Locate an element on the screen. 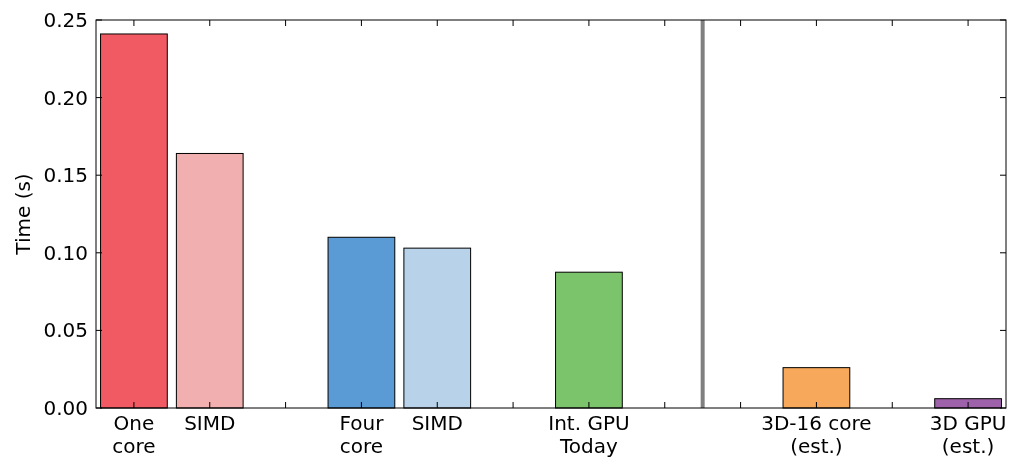  x-tick-label: 3D-16 core (est.) is located at coordinates (816, 434).